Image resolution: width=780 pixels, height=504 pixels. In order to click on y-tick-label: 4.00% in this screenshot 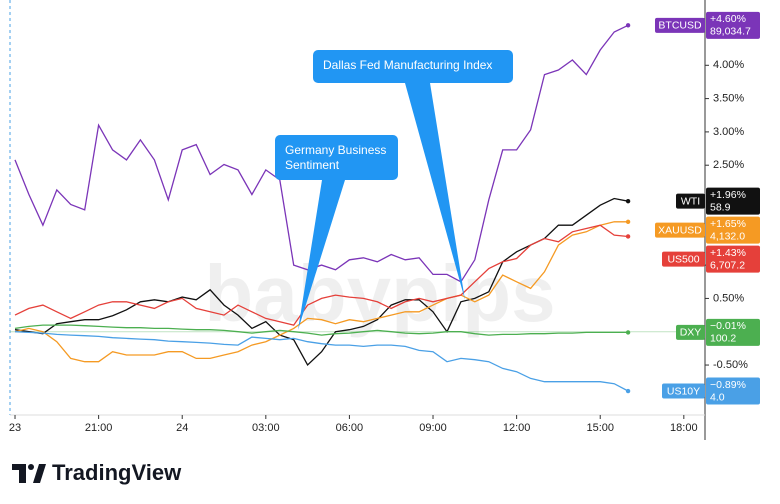, I will do `click(728, 65)`.